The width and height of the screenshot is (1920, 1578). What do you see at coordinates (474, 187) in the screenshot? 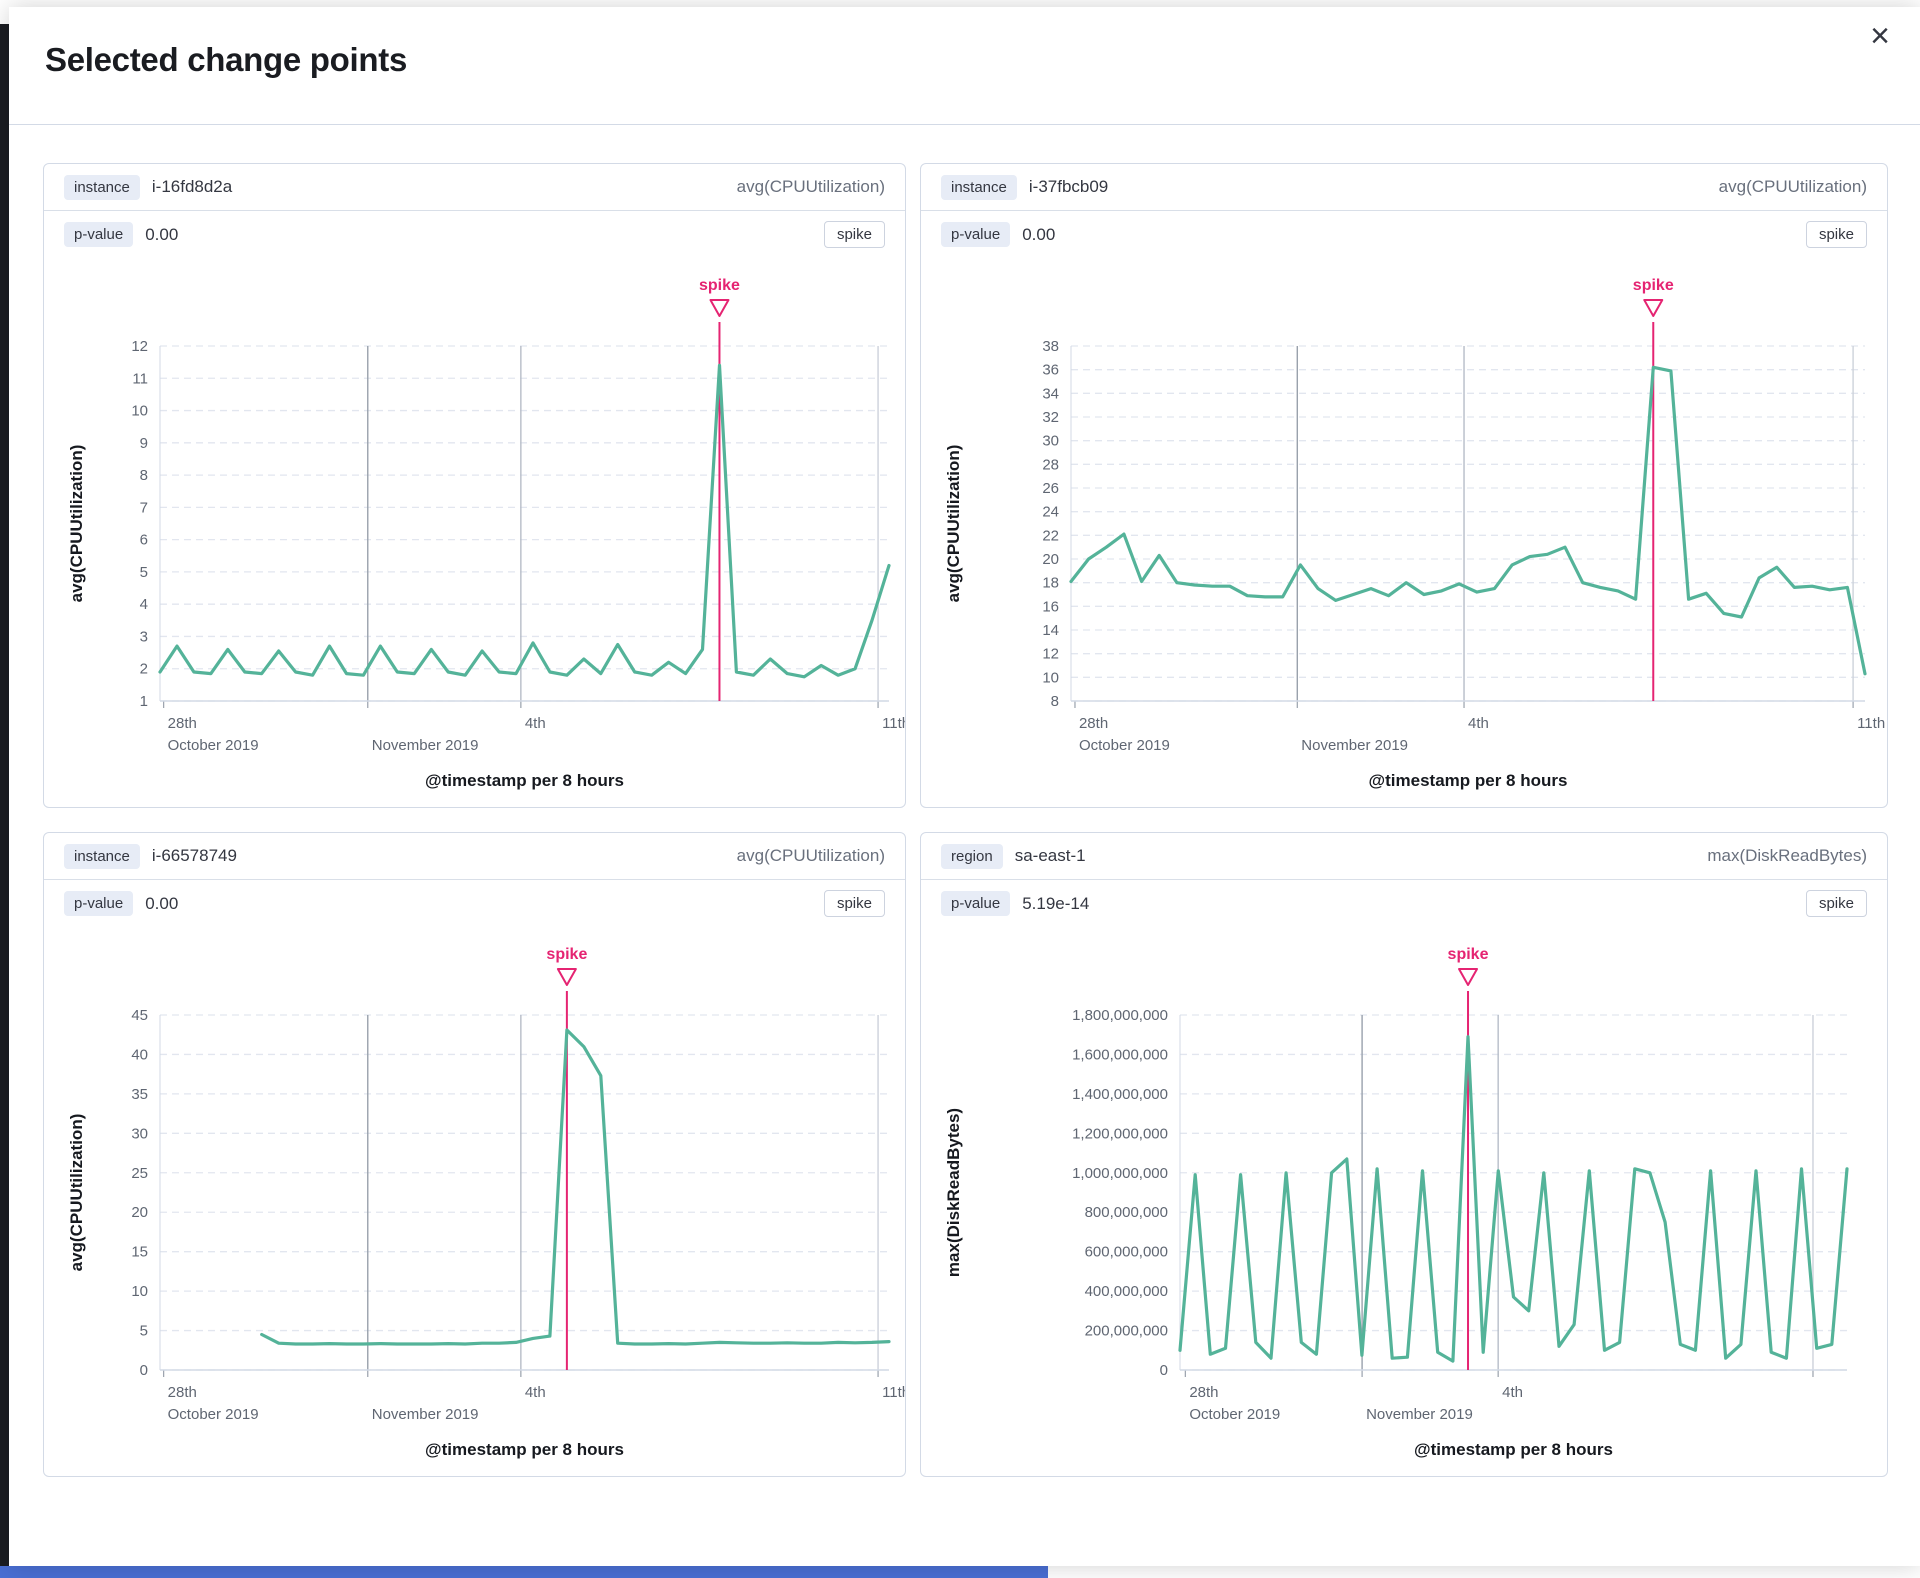
I see `panel-header-row: instance i-16fd8d2a avg(CPUUtilization)` at bounding box center [474, 187].